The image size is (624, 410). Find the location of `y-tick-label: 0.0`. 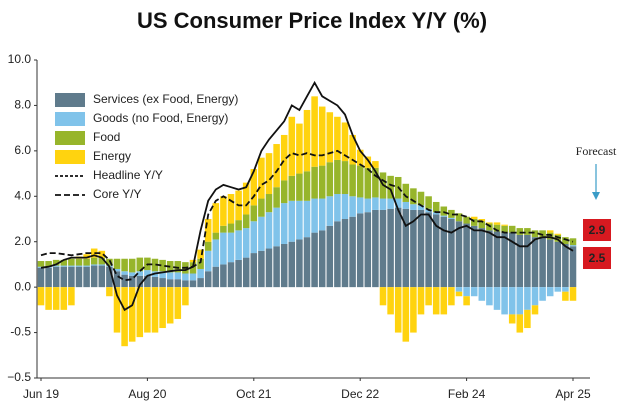

y-tick-label: 0.0 is located at coordinates (22, 286).